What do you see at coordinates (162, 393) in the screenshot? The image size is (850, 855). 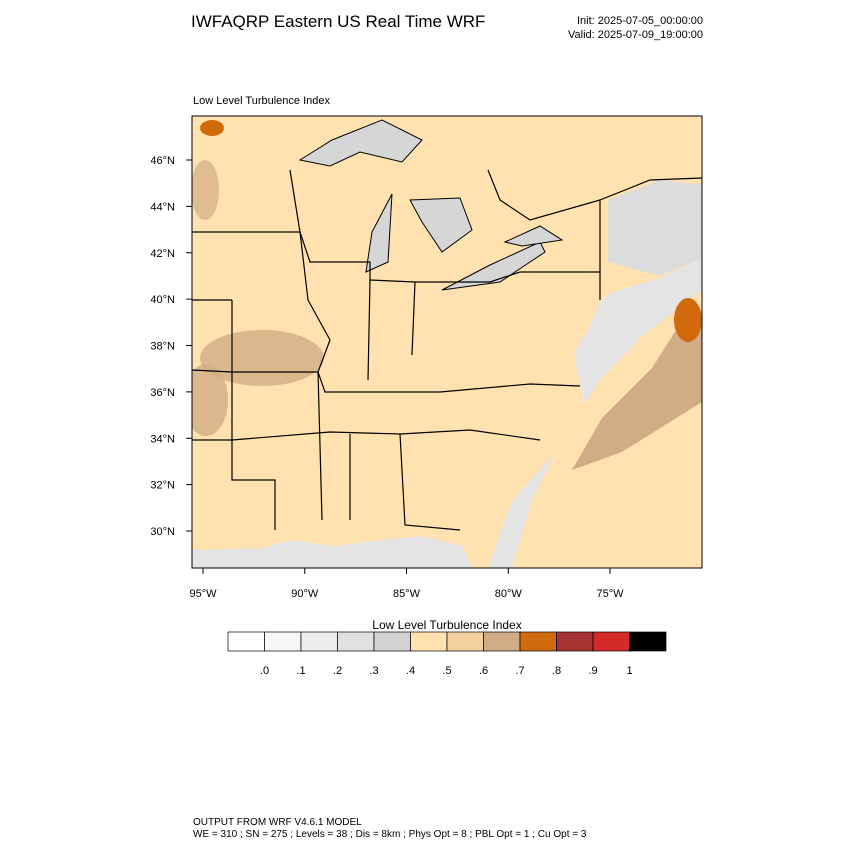 I see `lat-label: 36°N` at bounding box center [162, 393].